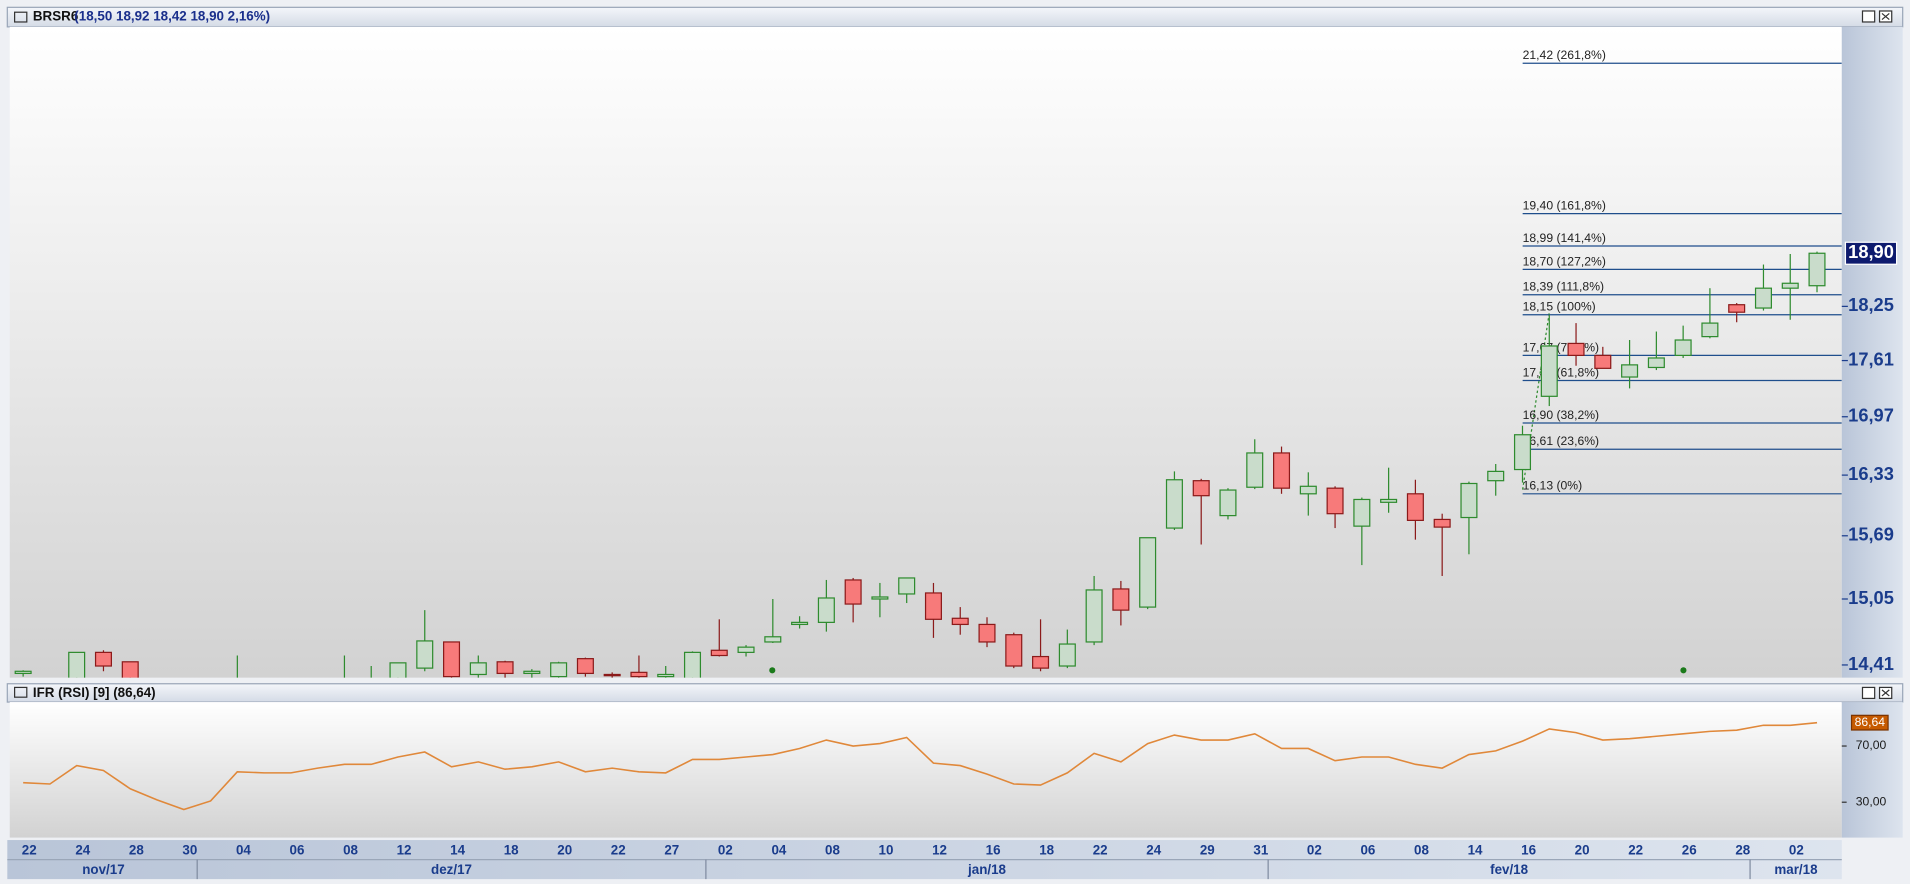 The height and width of the screenshot is (884, 1910). Describe the element at coordinates (404, 850) in the screenshot. I see `x-tick-label: 12` at that location.